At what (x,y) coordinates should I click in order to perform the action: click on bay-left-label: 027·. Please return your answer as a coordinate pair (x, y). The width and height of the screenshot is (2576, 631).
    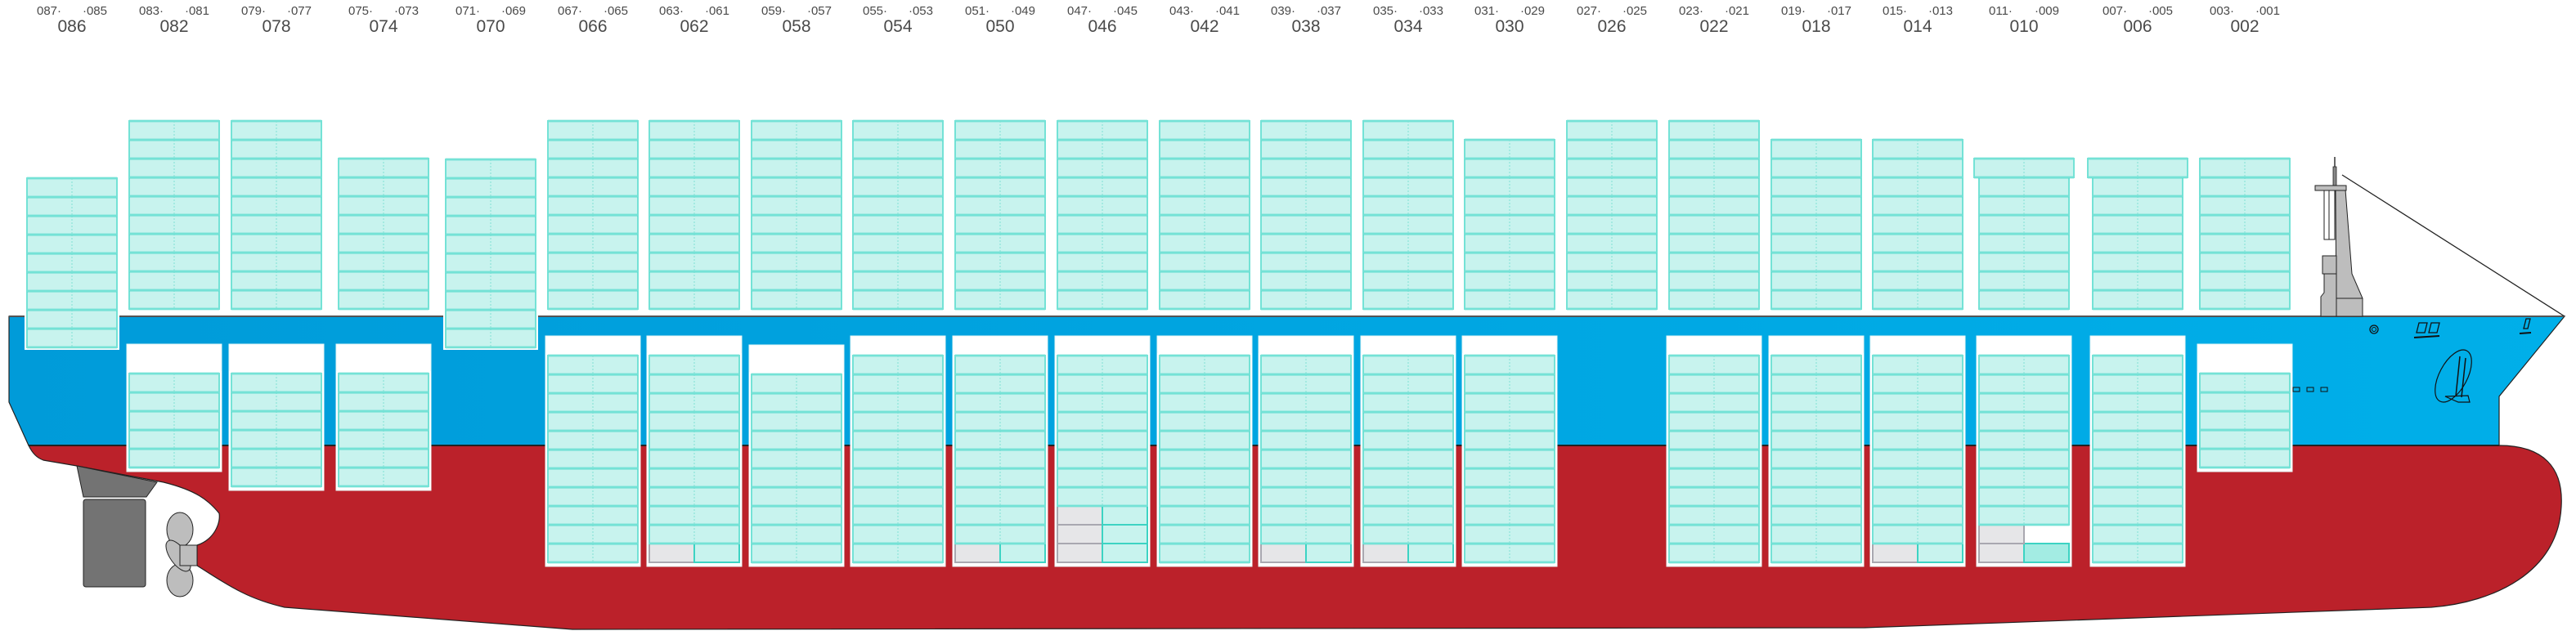
    Looking at the image, I should click on (1589, 11).